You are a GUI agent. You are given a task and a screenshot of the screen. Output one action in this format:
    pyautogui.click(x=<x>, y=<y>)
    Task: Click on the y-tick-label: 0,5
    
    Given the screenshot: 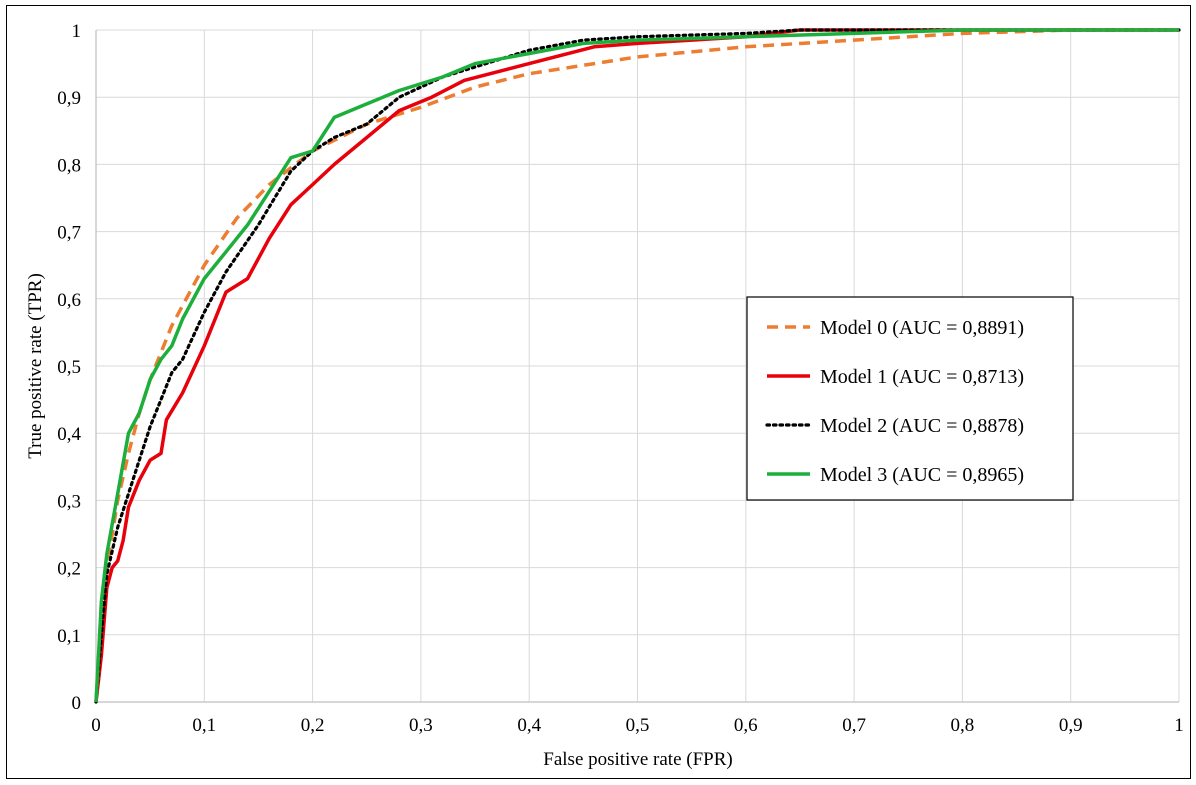 What is the action you would take?
    pyautogui.click(x=69, y=367)
    